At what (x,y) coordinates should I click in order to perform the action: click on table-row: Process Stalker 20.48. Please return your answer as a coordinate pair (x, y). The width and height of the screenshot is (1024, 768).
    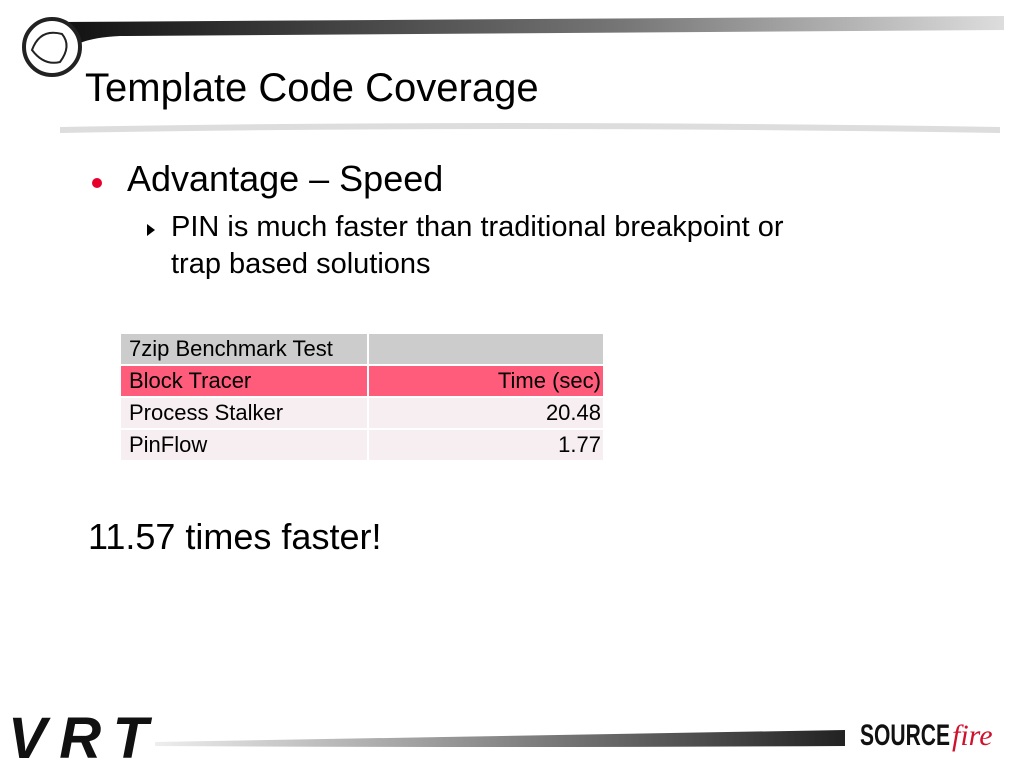
    Looking at the image, I should click on (362, 413).